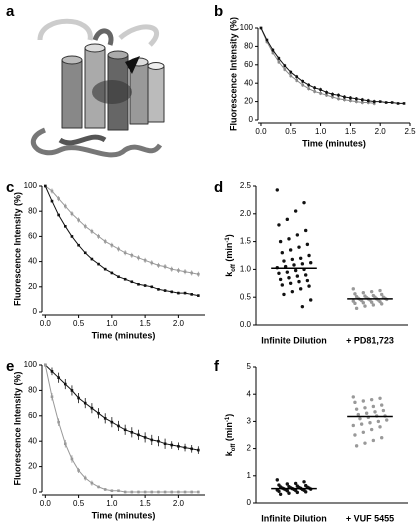 This screenshot has width=416, height=528. What do you see at coordinates (32, 440) in the screenshot?
I see `y-tick-label: 40` at bounding box center [32, 440].